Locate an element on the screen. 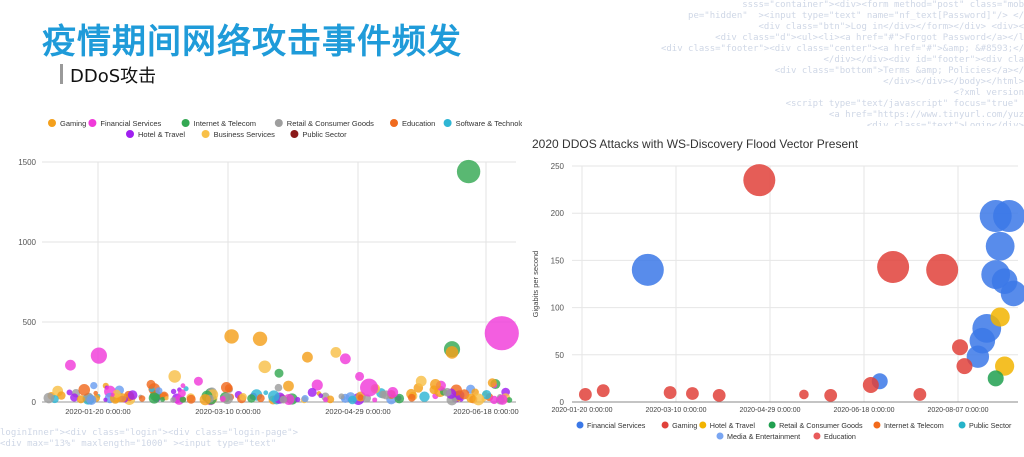  legend-marker-hotel-and-travel is located at coordinates (703, 425).